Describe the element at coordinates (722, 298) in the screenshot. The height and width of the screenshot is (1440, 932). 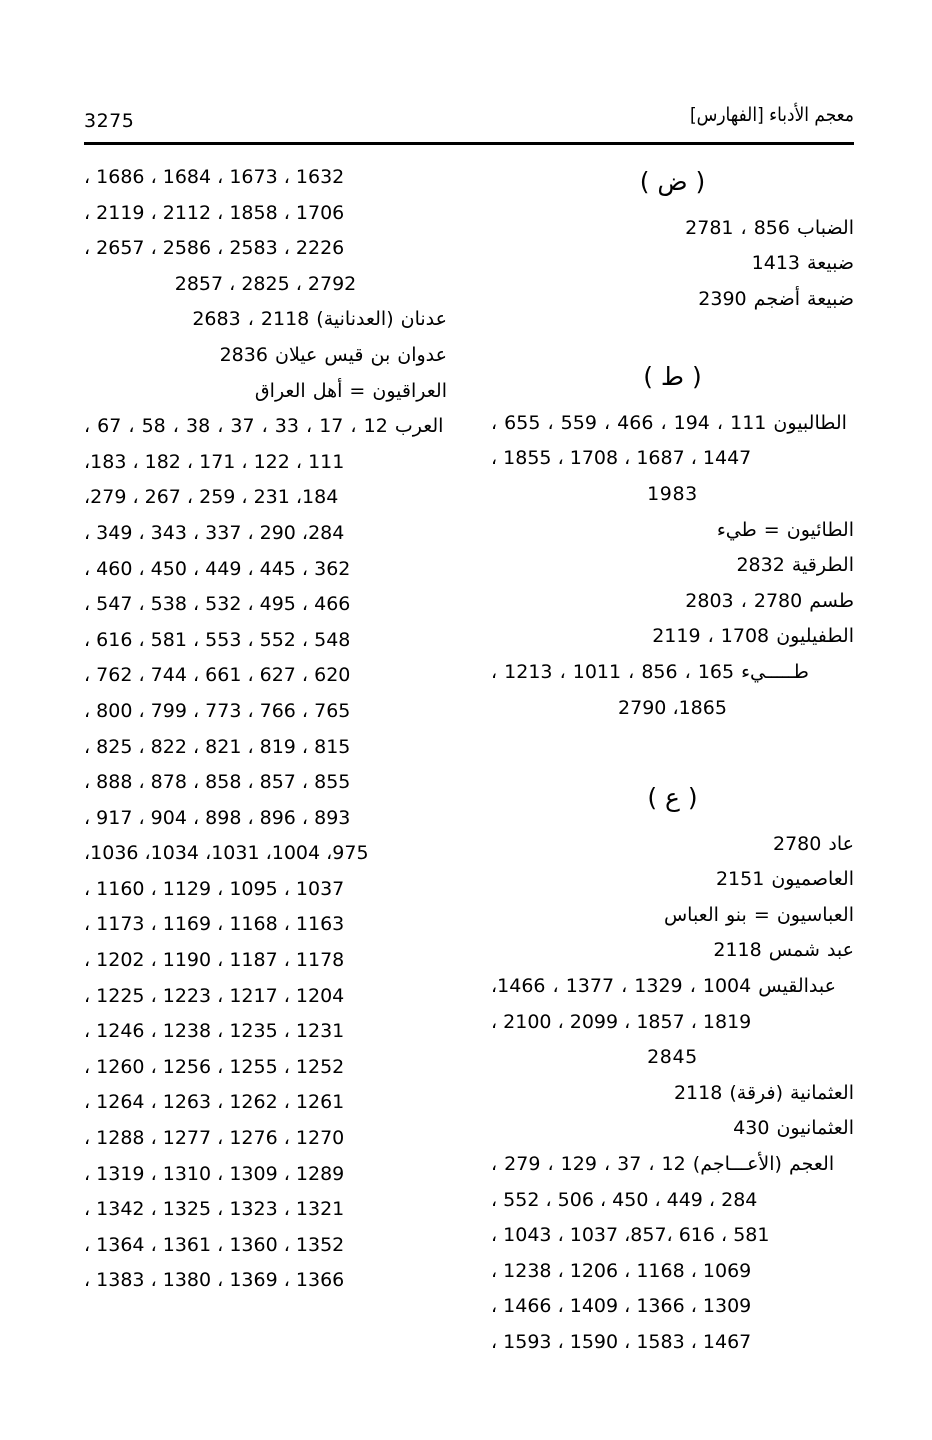
I see `entry-page-numbers: 2390` at that location.